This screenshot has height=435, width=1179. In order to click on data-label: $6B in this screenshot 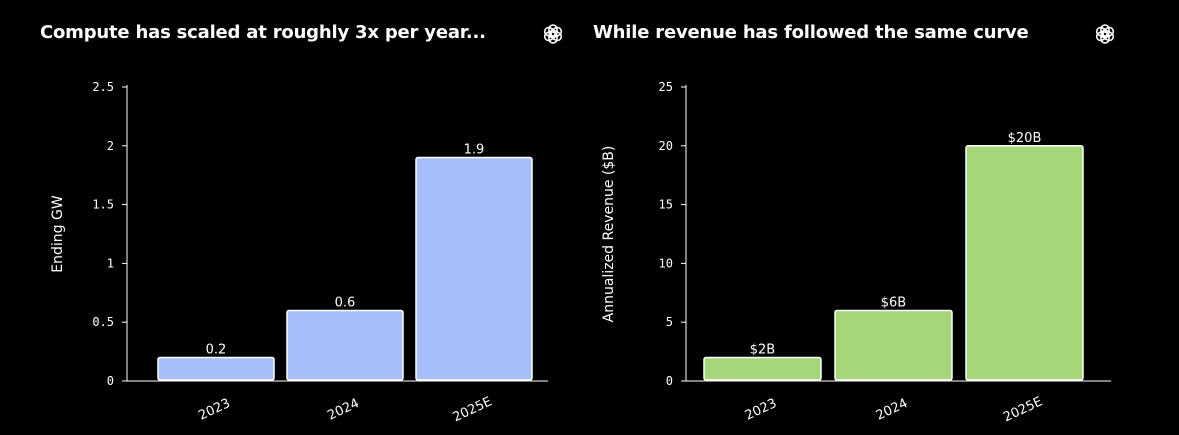, I will do `click(893, 302)`.